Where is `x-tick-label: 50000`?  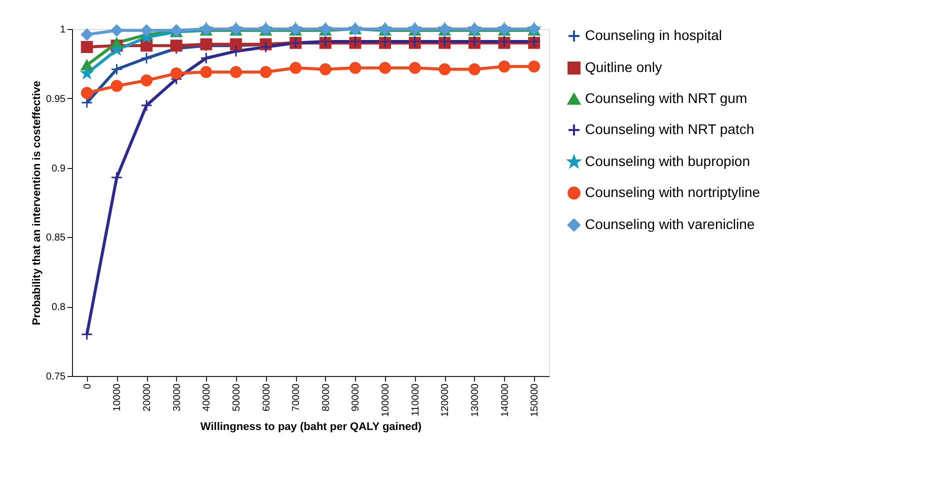 x-tick-label: 50000 is located at coordinates (236, 397).